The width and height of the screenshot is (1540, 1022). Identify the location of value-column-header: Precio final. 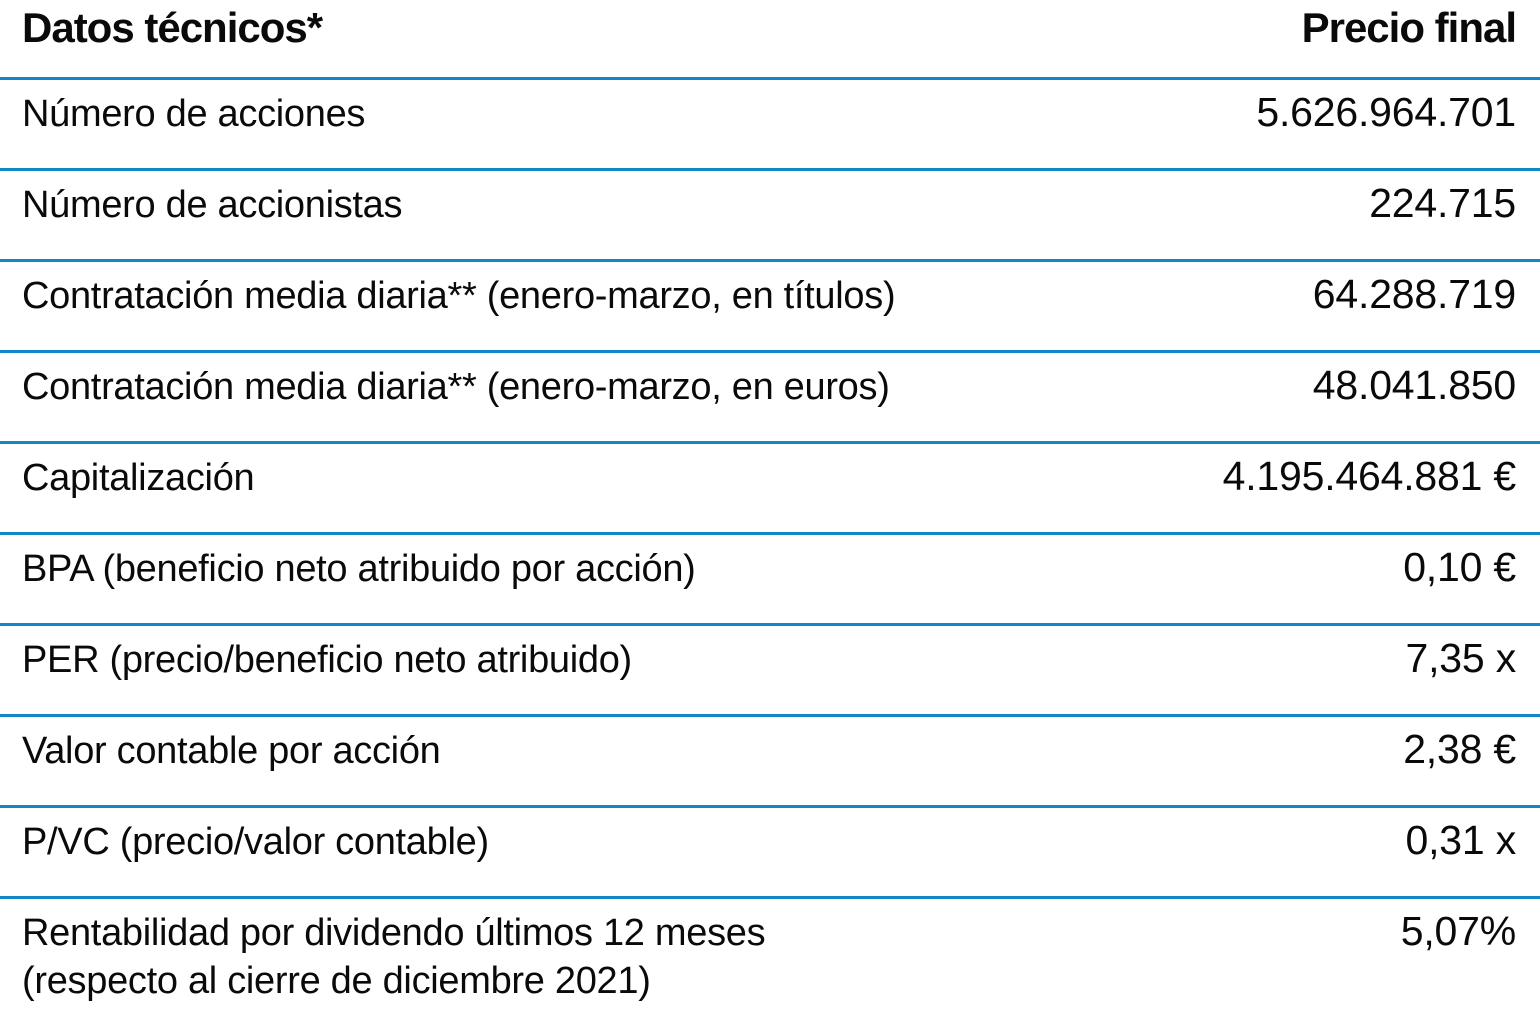
(1409, 27).